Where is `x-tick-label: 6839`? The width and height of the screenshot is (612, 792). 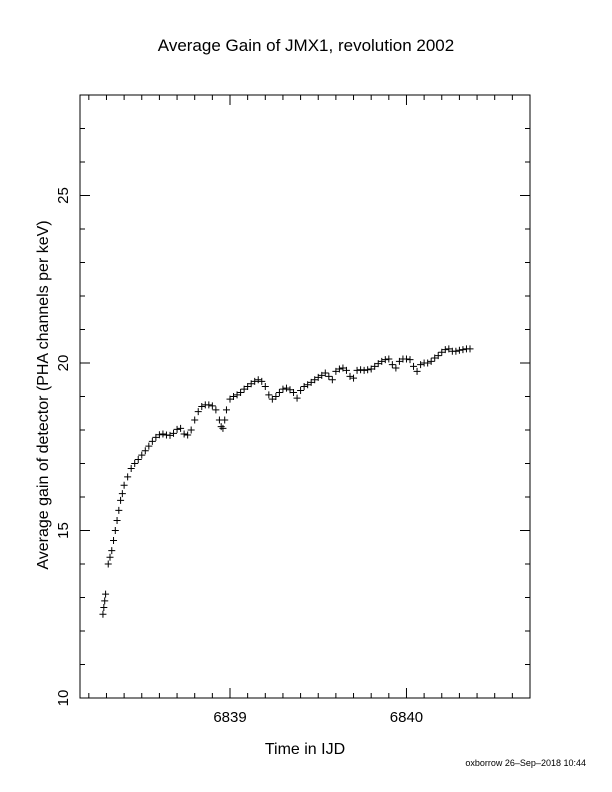
x-tick-label: 6839 is located at coordinates (229, 717).